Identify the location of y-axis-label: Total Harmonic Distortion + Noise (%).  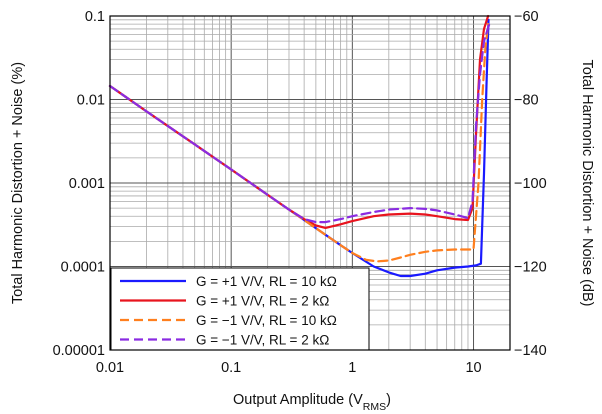
(18, 183).